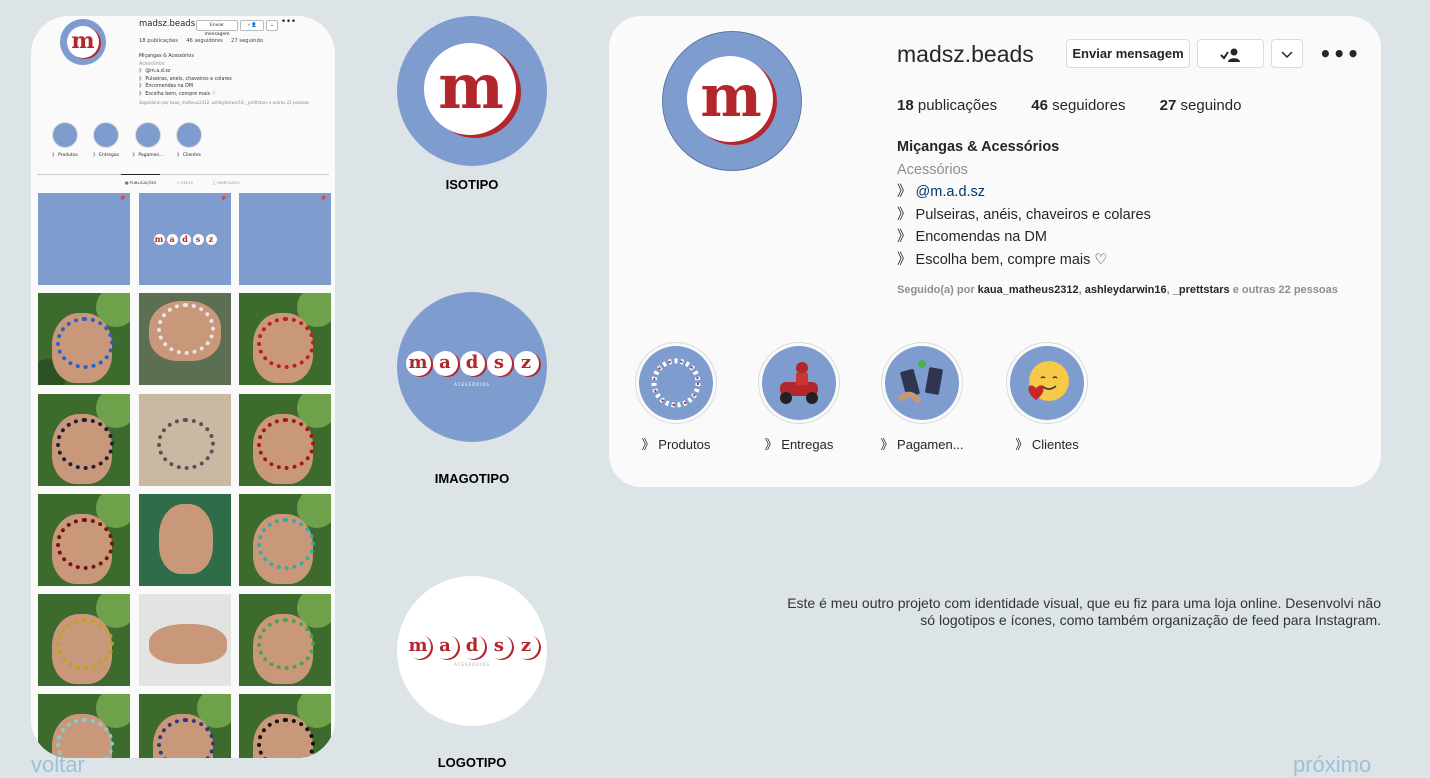 The image size is (1430, 778). What do you see at coordinates (472, 762) in the screenshot?
I see `logotipo-caption: LOGOTIPO` at bounding box center [472, 762].